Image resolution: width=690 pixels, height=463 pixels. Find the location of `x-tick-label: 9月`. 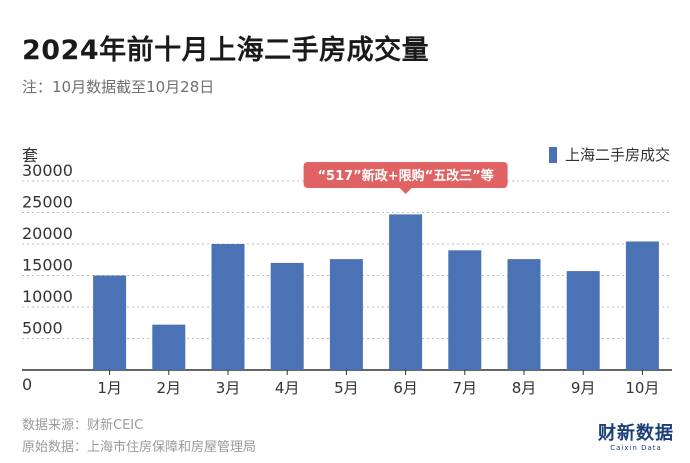

x-tick-label: 9月 is located at coordinates (583, 388).